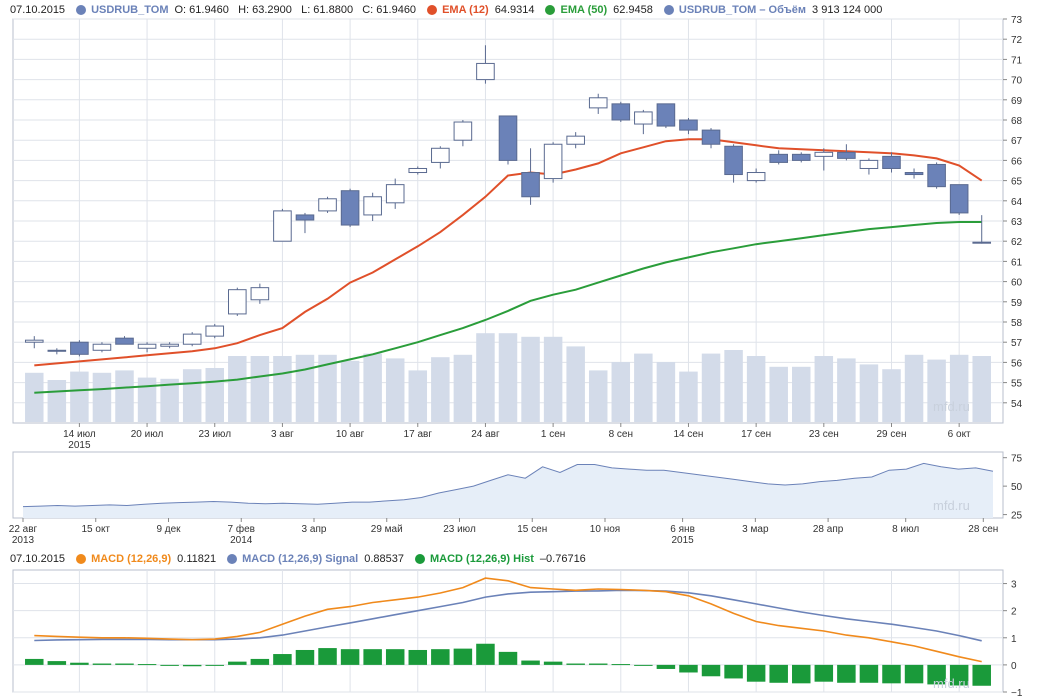  Describe the element at coordinates (1017, 363) in the screenshot. I see `y-tick-label: 56` at that location.